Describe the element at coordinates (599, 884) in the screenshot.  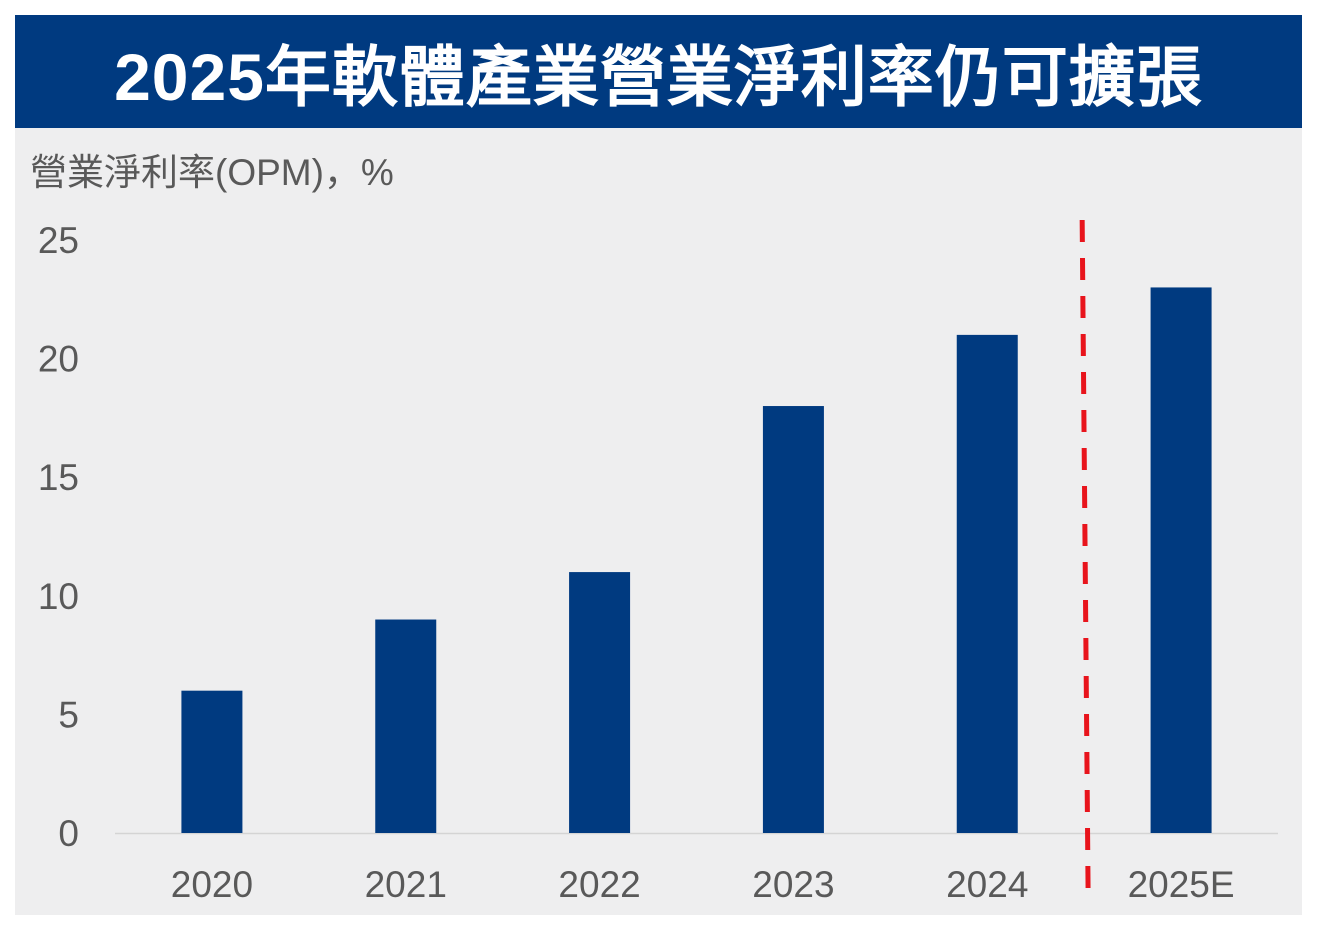
I see `x-tick-label: 2022` at that location.